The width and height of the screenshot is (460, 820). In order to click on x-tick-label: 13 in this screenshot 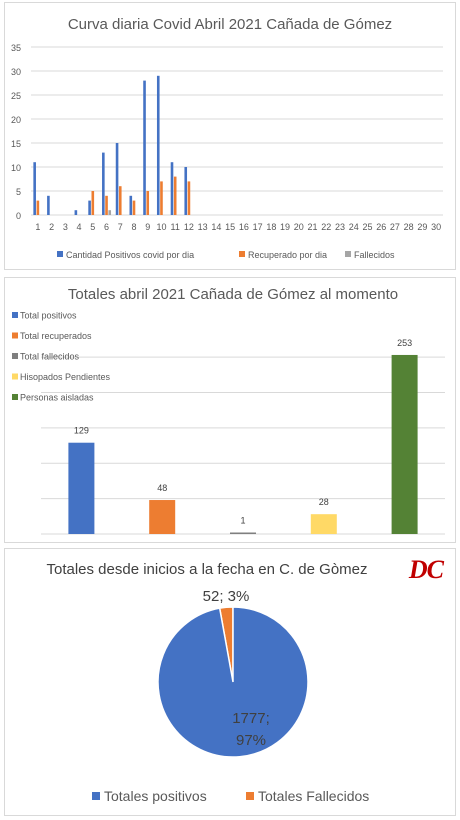, I will do `click(203, 227)`.